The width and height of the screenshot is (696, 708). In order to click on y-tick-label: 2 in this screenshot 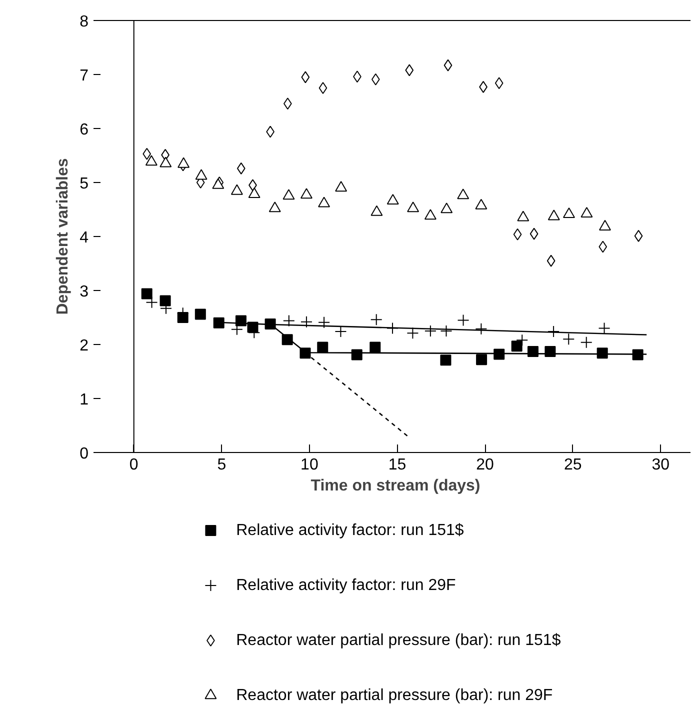, I will do `click(84, 346)`.